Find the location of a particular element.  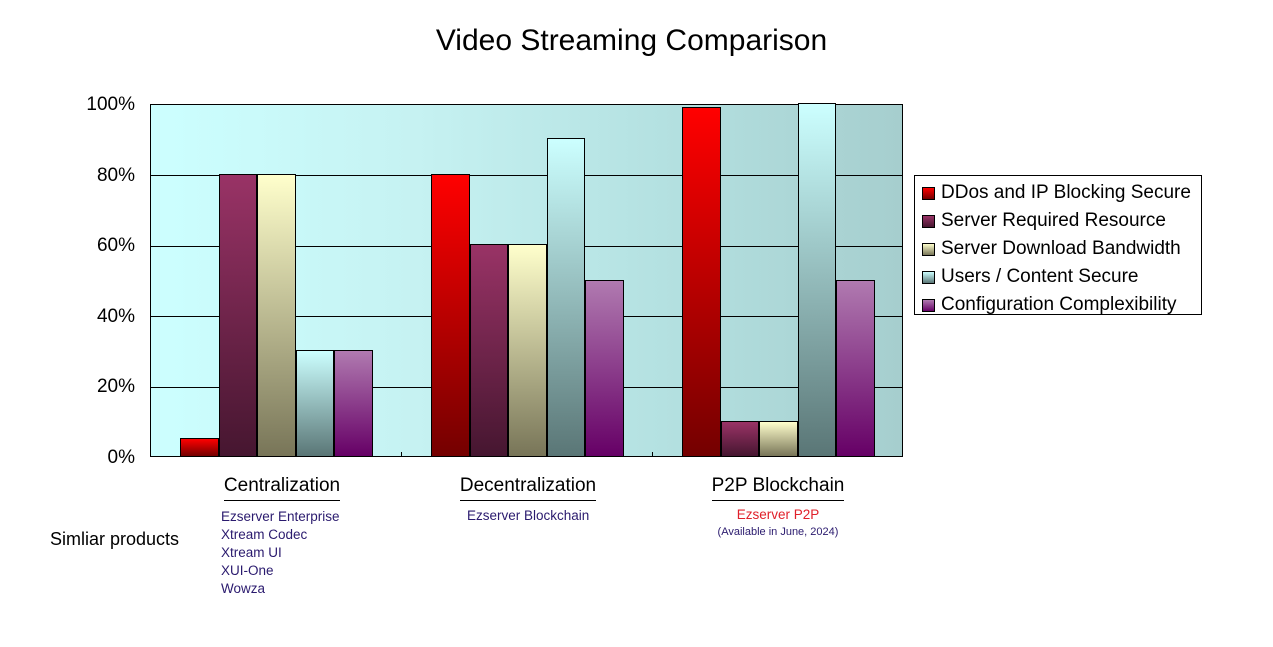

legend-item: Server Required Resource is located at coordinates (1061, 221).